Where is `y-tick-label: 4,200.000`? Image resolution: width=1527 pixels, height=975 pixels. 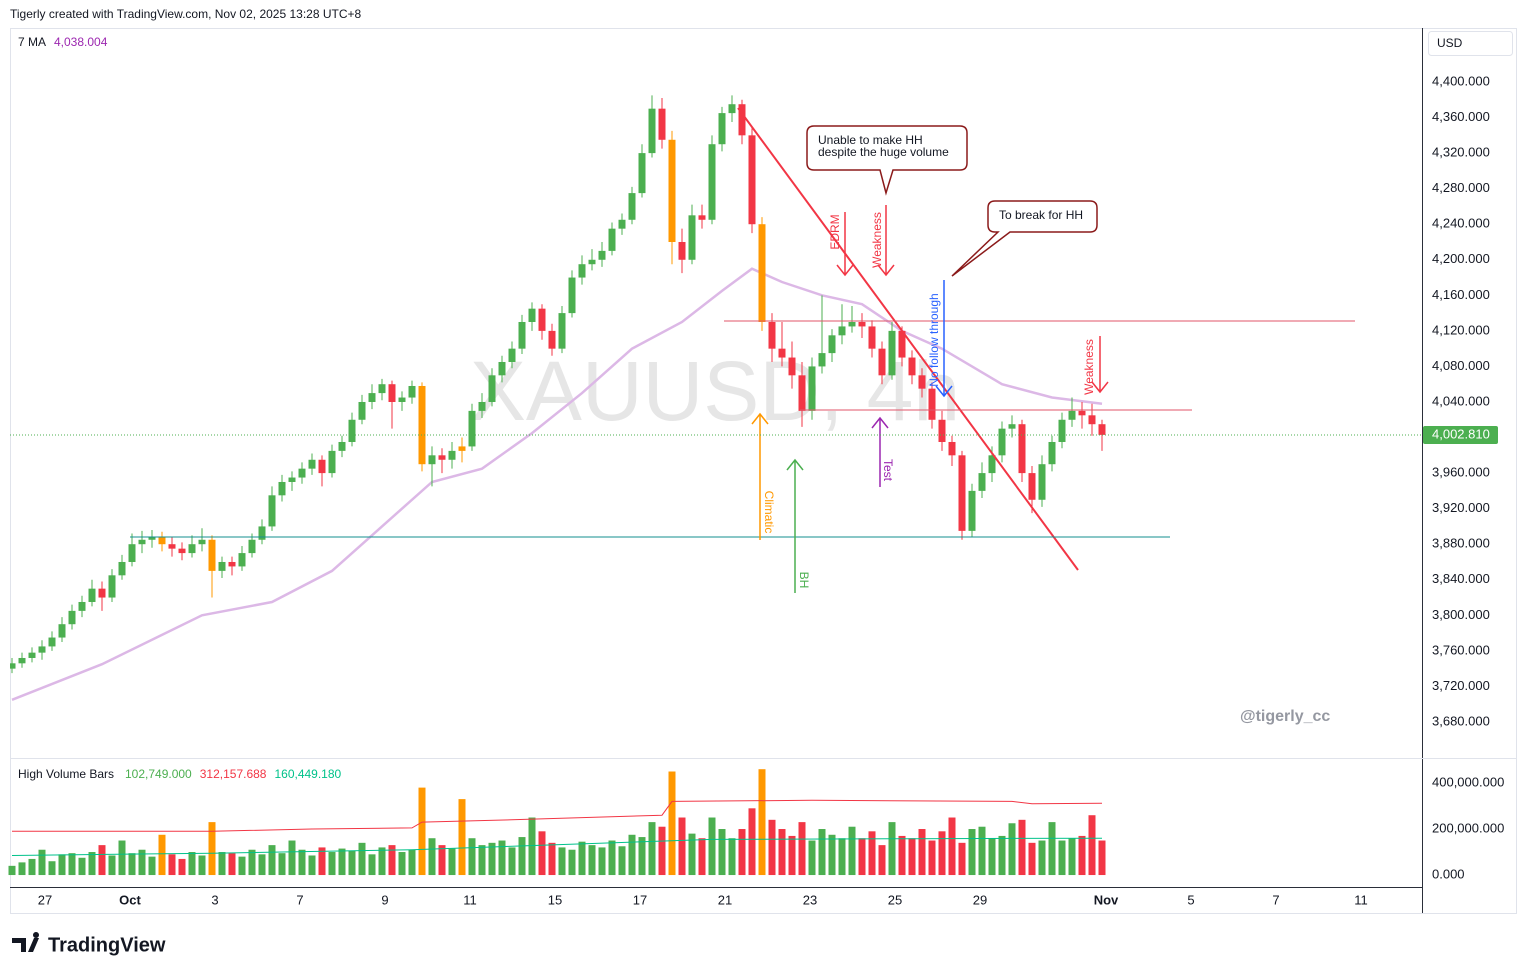 y-tick-label: 4,200.000 is located at coordinates (1461, 258).